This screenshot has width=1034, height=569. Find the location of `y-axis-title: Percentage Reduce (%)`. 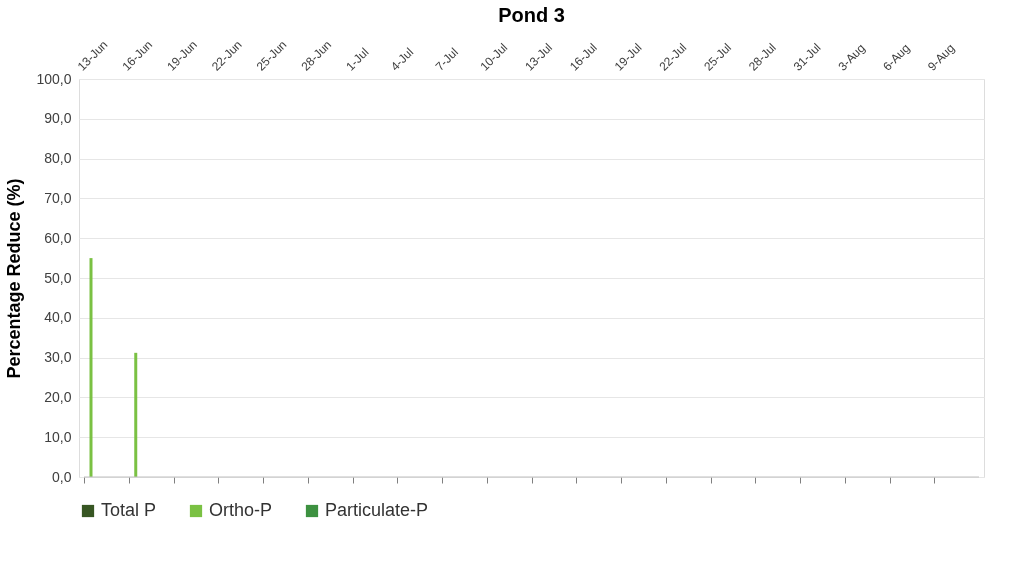

y-axis-title: Percentage Reduce (%) is located at coordinates (14, 278).